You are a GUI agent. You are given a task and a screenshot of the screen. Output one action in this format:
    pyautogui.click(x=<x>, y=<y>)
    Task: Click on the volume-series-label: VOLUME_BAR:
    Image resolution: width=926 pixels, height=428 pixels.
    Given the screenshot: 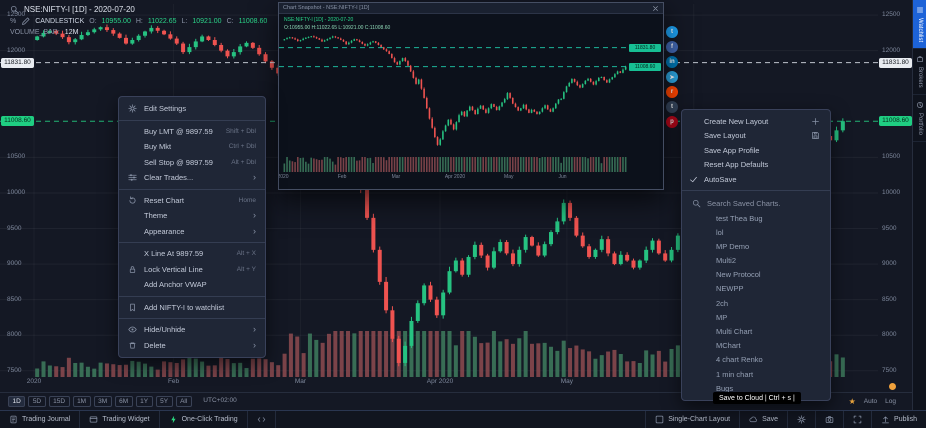 What is the action you would take?
    pyautogui.click(x=35, y=32)
    